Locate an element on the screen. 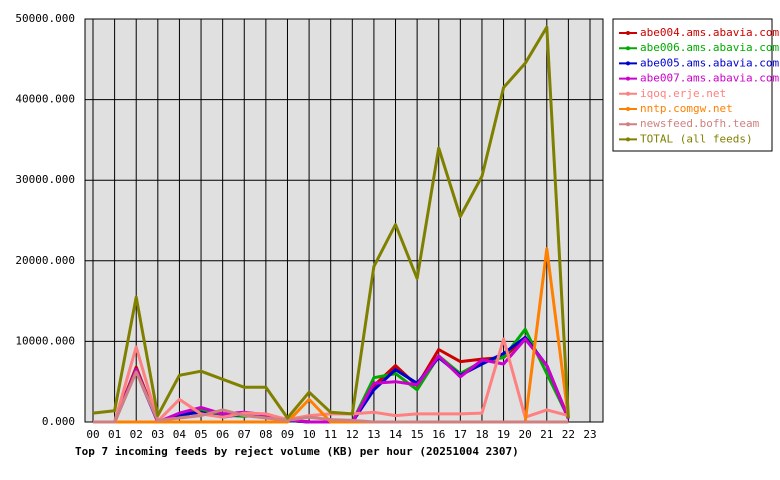  x-tick-label: 15 is located at coordinates (417, 434).